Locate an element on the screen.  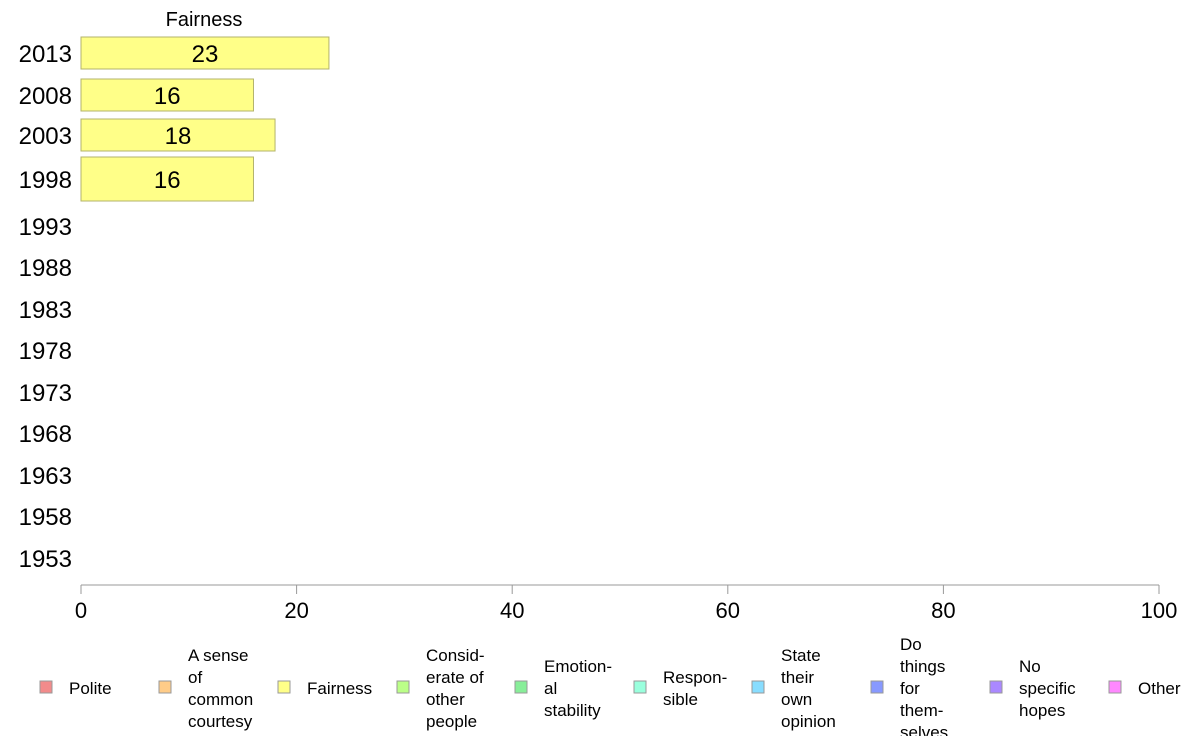
legend-item-2: A sense of common courtesy is located at coordinates (205, 688).